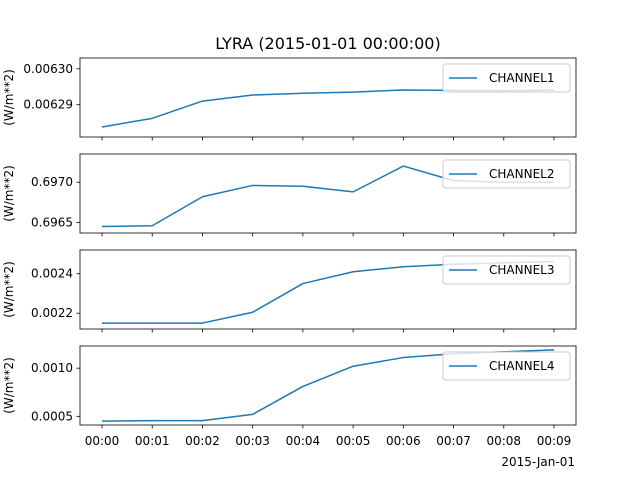 This screenshot has height=480, width=640. What do you see at coordinates (48, 69) in the screenshot?
I see `y-tick-label: 0.00630` at bounding box center [48, 69].